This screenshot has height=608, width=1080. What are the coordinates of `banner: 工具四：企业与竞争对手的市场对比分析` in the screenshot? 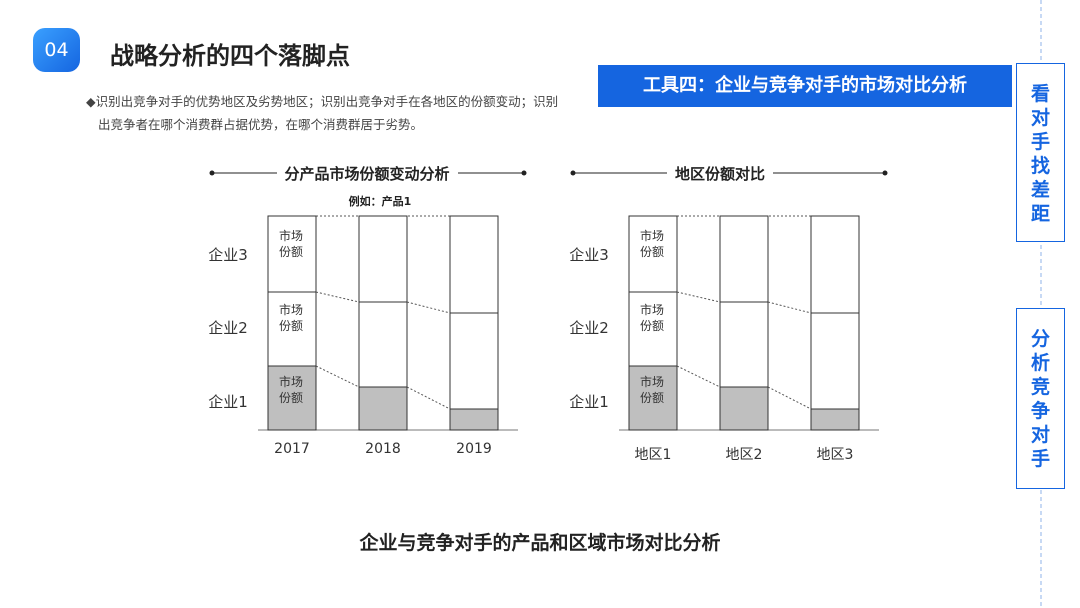 It's located at (805, 86).